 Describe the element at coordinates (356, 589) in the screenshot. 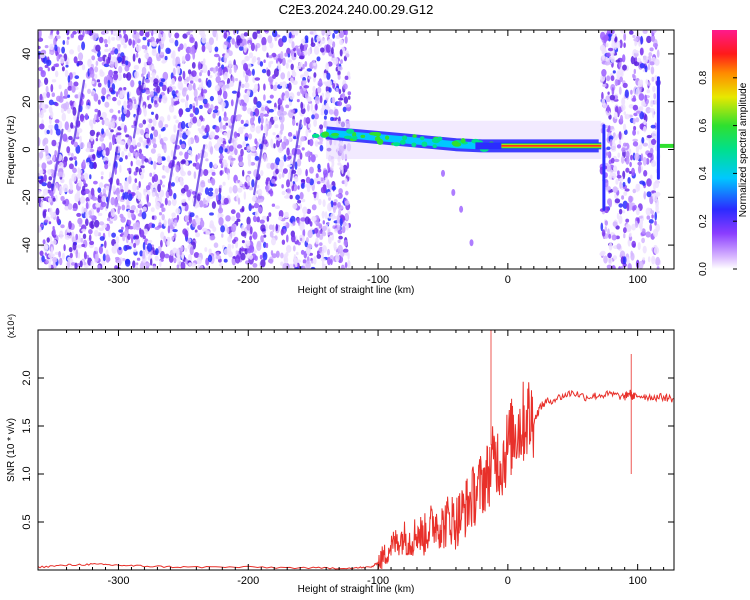

I see `snr-x-label: Height of straight line (km)` at that location.